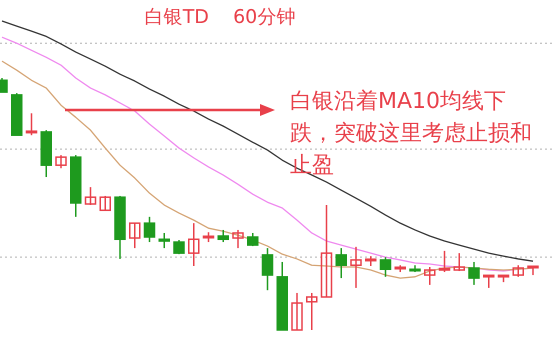 The width and height of the screenshot is (553, 358). What do you see at coordinates (220, 17) in the screenshot?
I see `chart-title: 白银TD 60分钟` at bounding box center [220, 17].